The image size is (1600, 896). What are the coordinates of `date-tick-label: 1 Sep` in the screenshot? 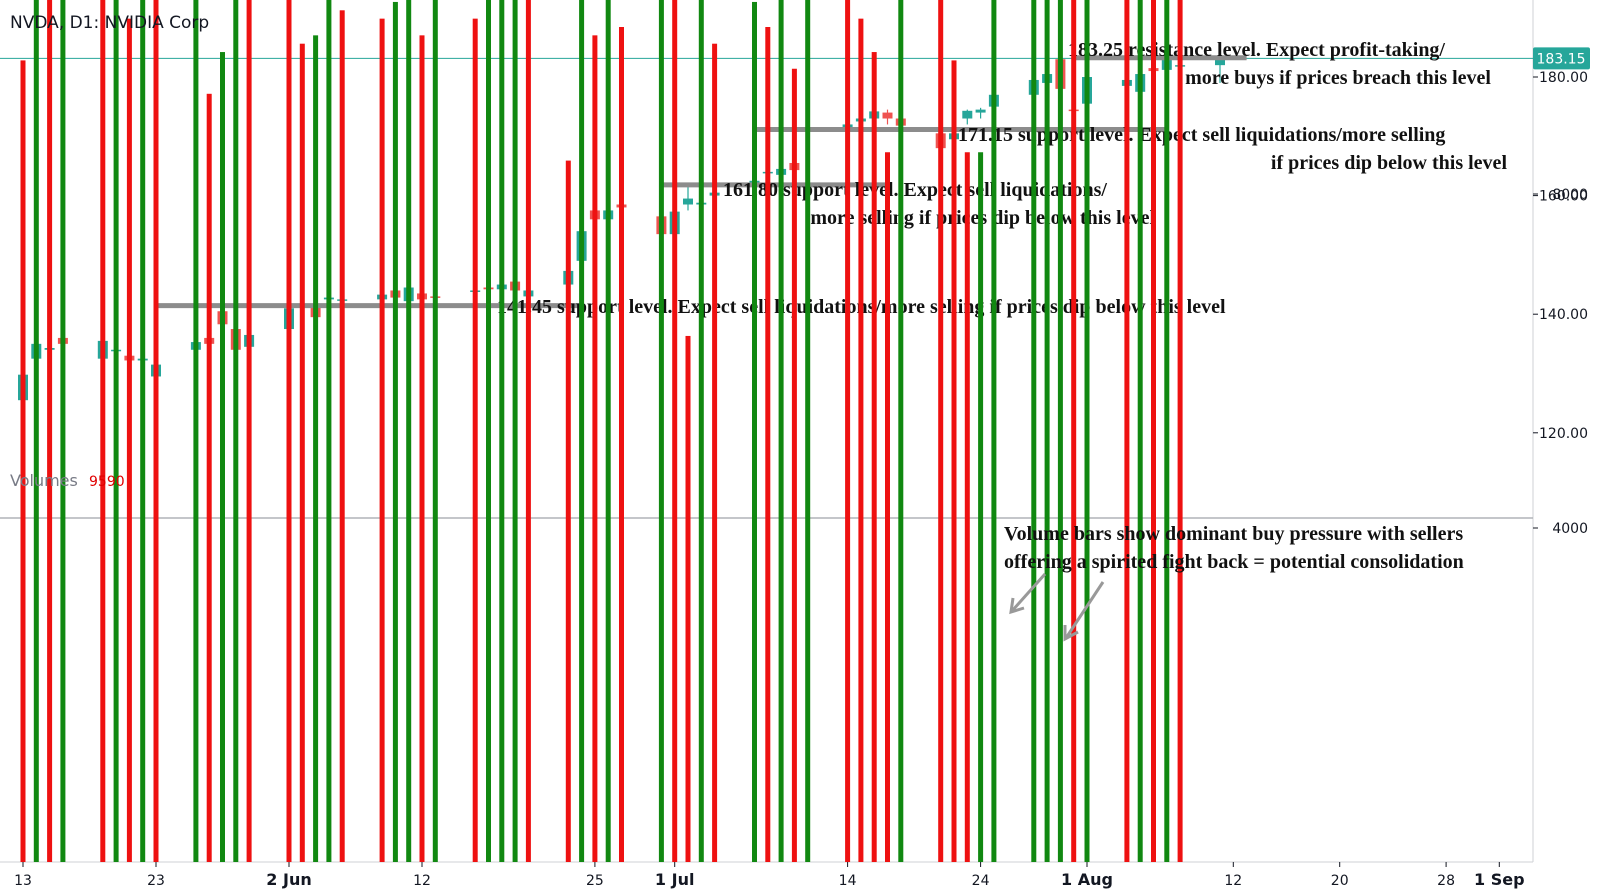 It's located at (1499, 879).